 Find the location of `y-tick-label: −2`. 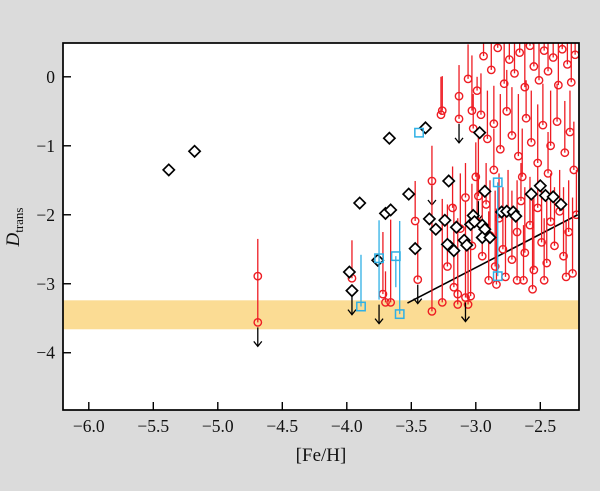

y-tick-label: −2 is located at coordinates (45, 215).